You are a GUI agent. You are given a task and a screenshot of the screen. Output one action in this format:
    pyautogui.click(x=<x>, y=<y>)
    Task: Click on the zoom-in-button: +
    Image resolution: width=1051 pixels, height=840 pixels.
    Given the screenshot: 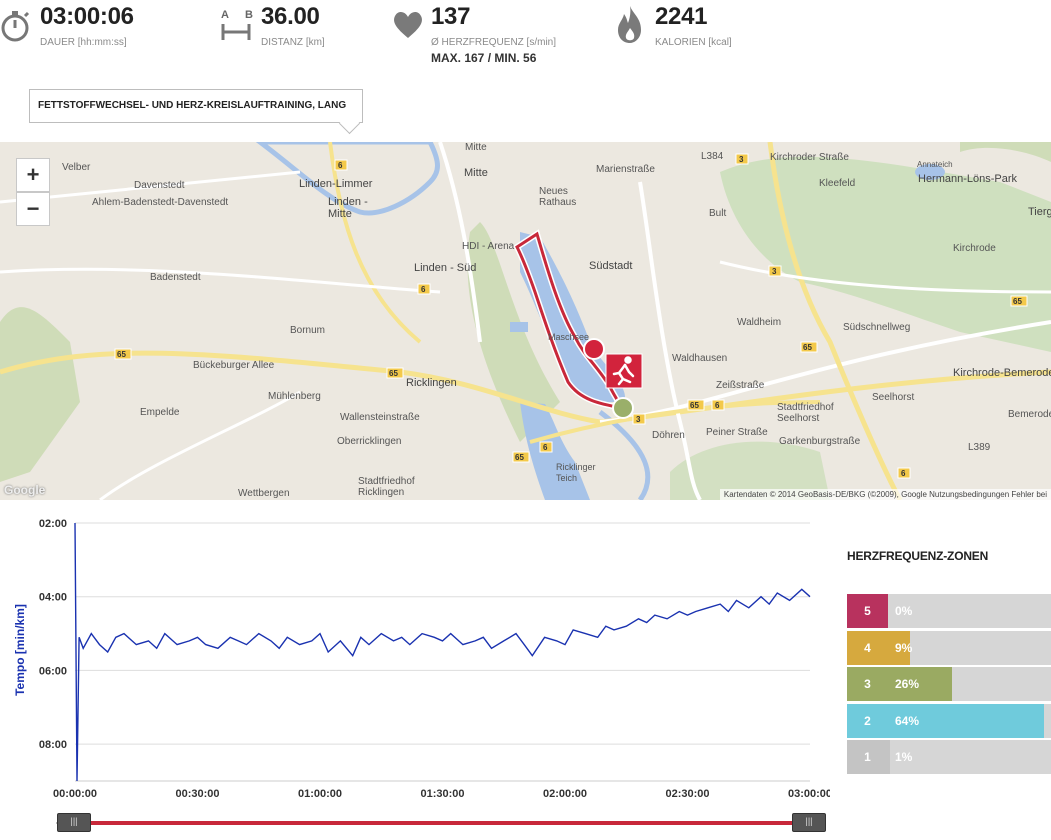 What is the action you would take?
    pyautogui.click(x=33, y=175)
    